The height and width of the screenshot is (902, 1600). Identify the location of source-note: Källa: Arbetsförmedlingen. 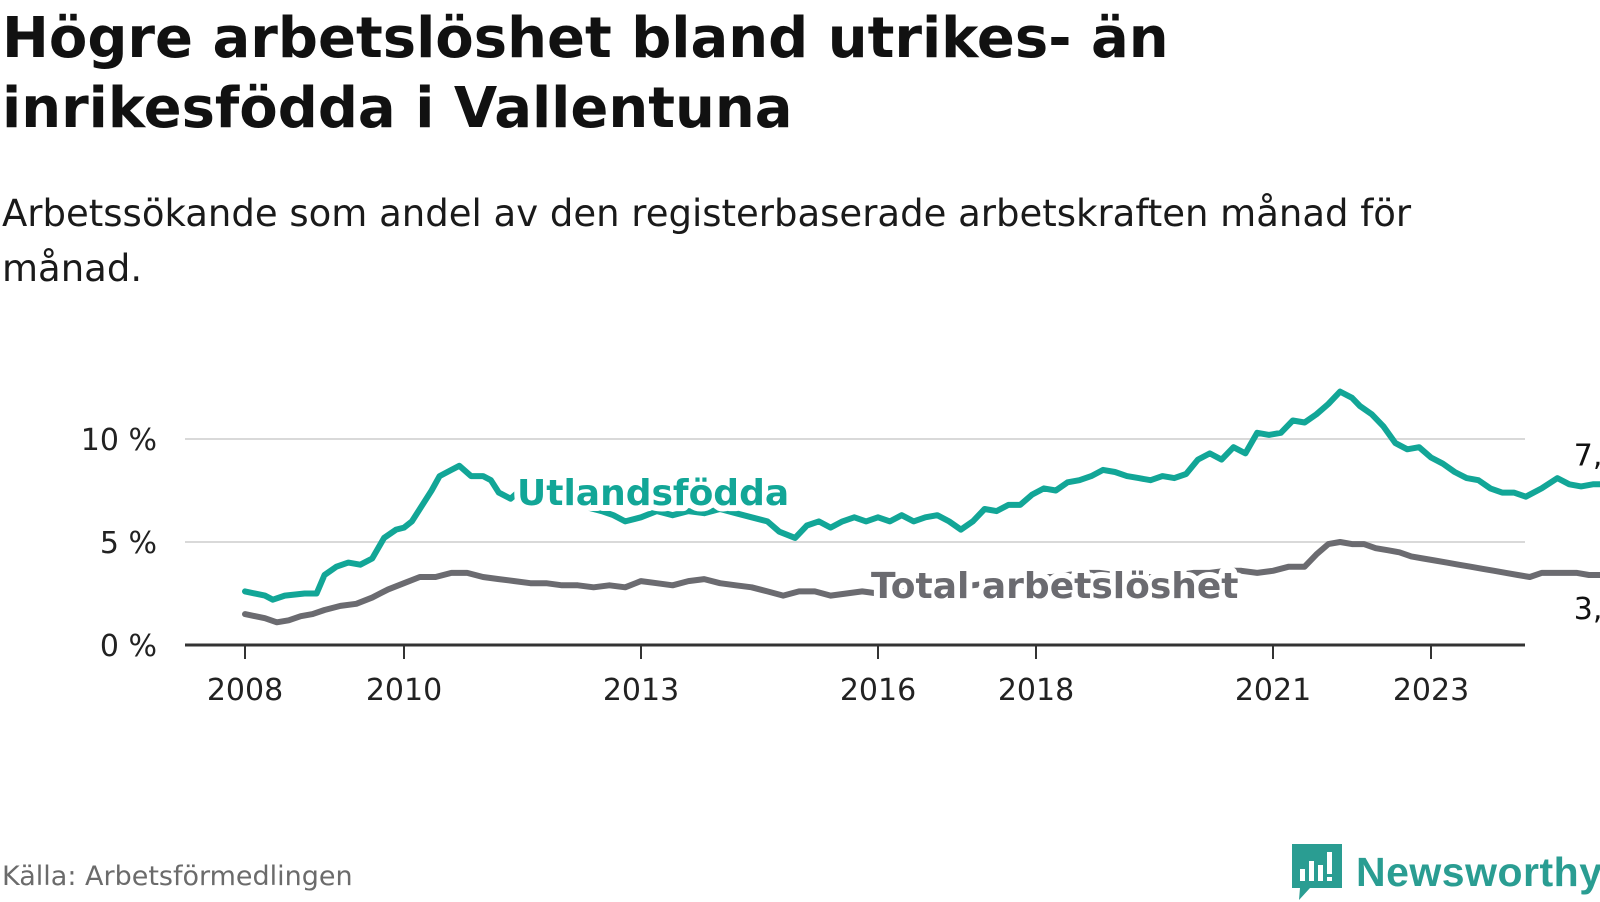
(177, 876).